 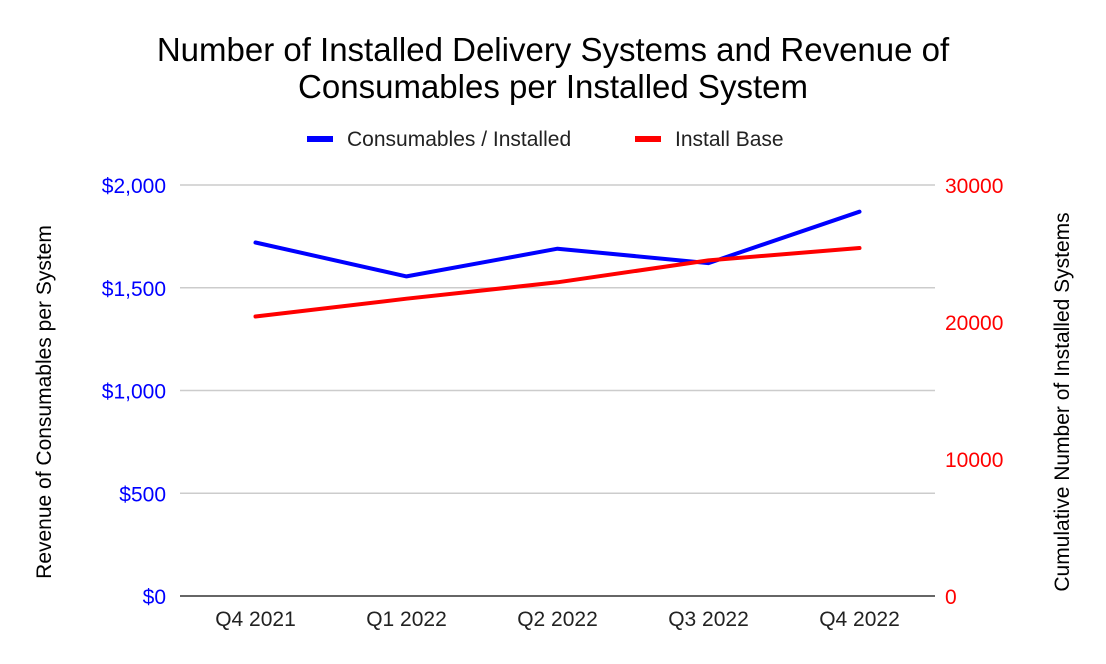 What do you see at coordinates (142, 494) in the screenshot?
I see `left-tick-label: $500` at bounding box center [142, 494].